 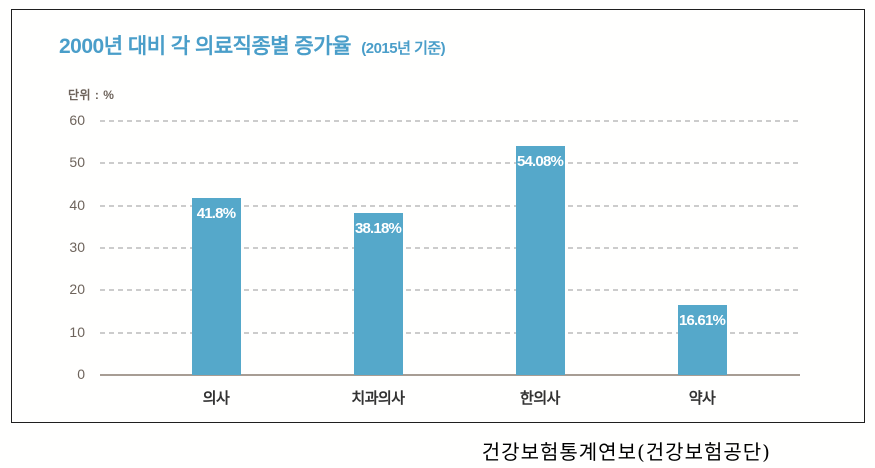 I want to click on chart-title: 2000년 대비 각 의료직종별 증가율 (2015년 기준), so click(x=252, y=45).